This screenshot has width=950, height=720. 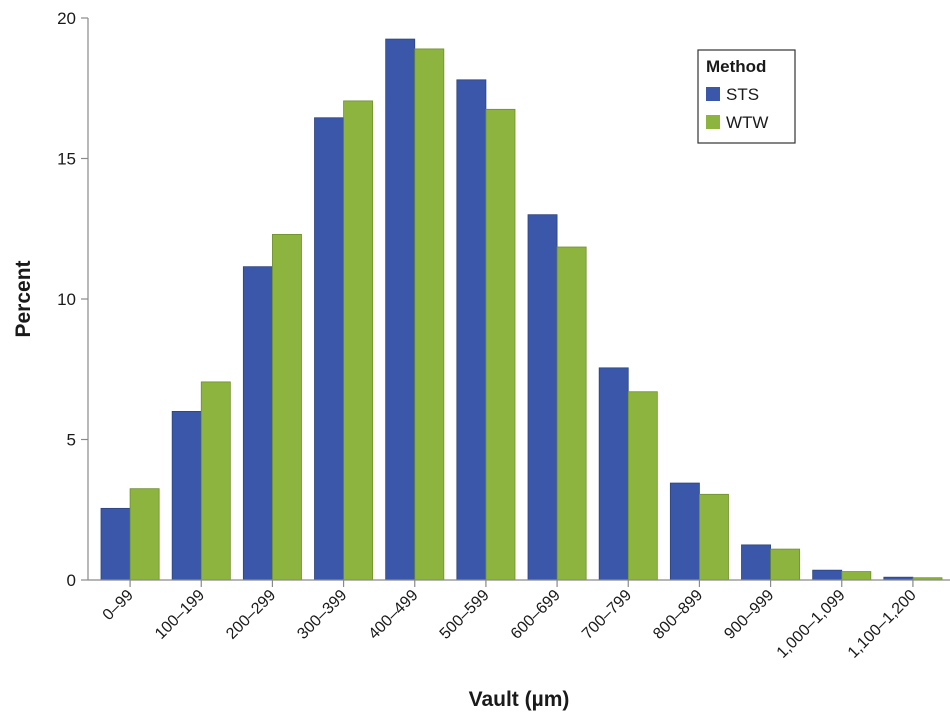 What do you see at coordinates (536, 615) in the screenshot?
I see `x-tick-label: 600–699` at bounding box center [536, 615].